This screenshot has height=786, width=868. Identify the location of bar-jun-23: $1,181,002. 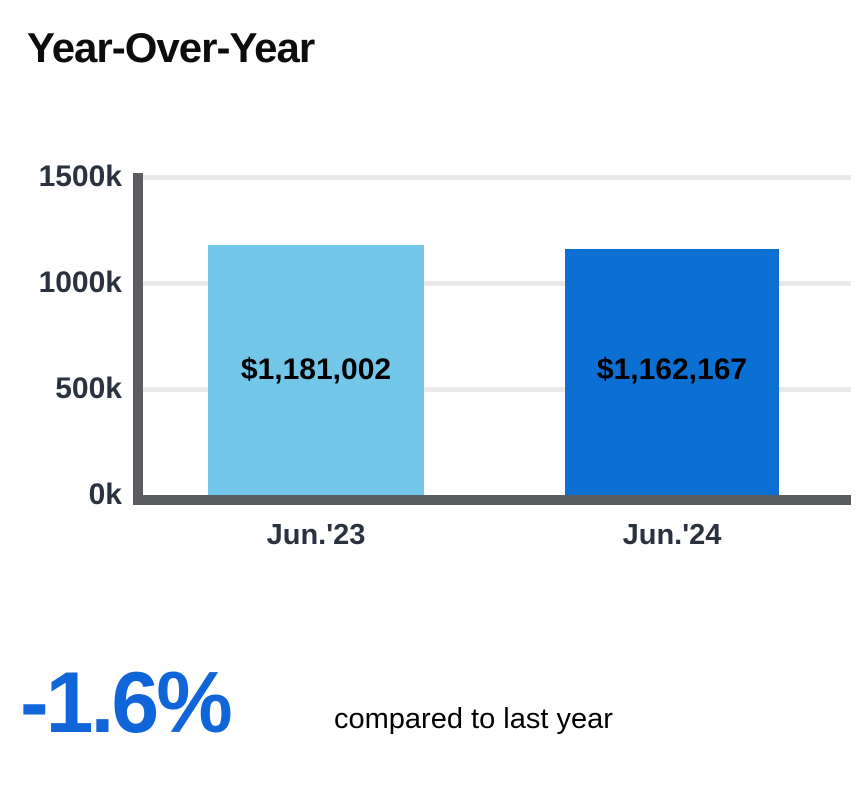
(316, 370).